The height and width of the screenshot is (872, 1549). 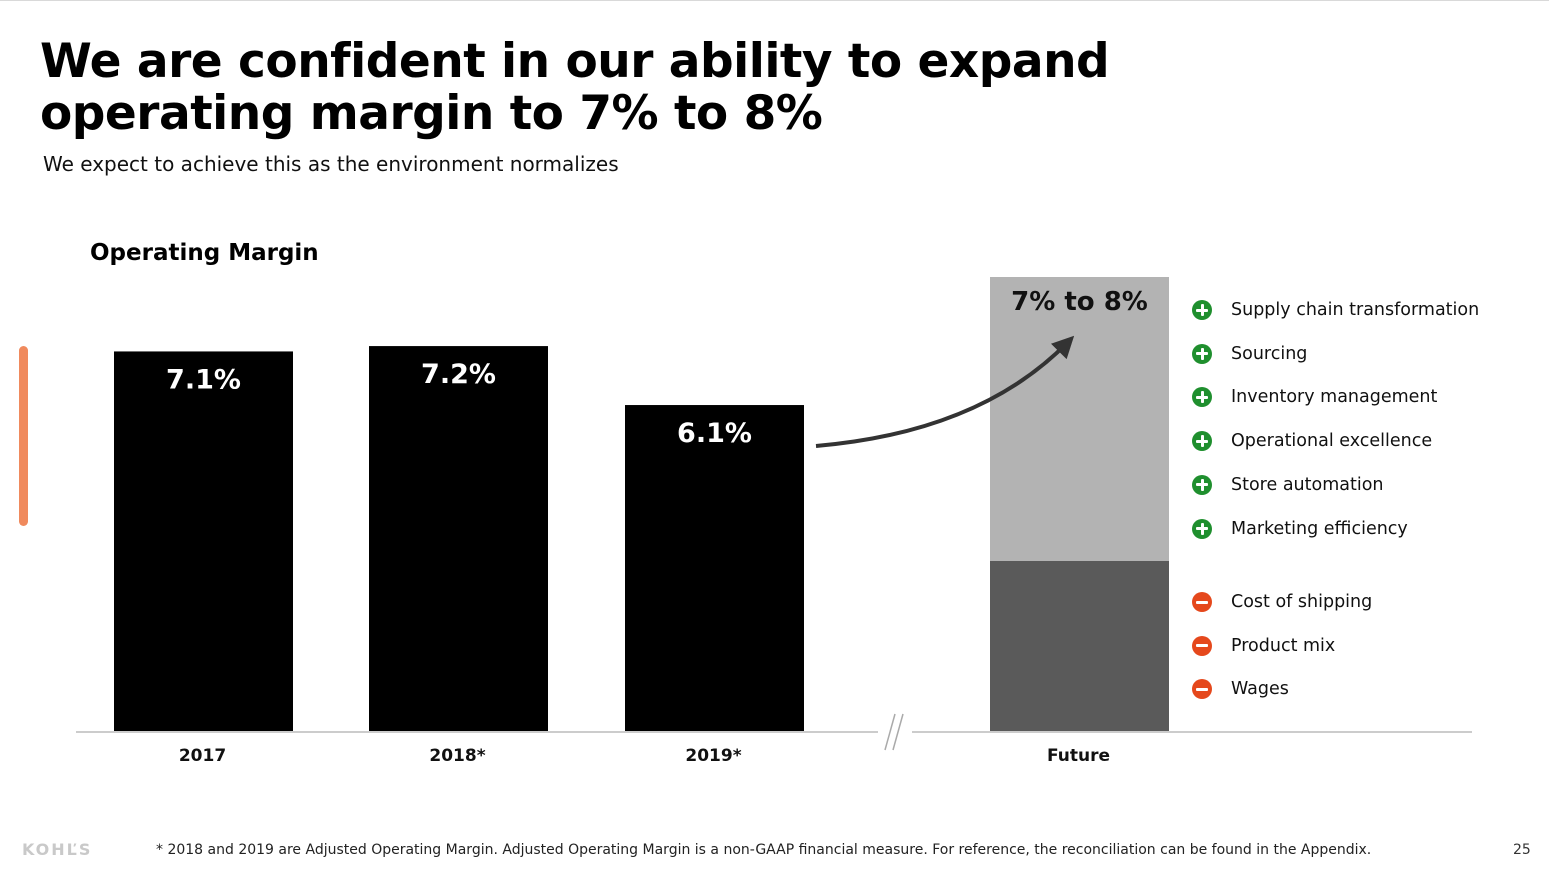 I want to click on driver-label: Sourcing, so click(x=1269, y=353).